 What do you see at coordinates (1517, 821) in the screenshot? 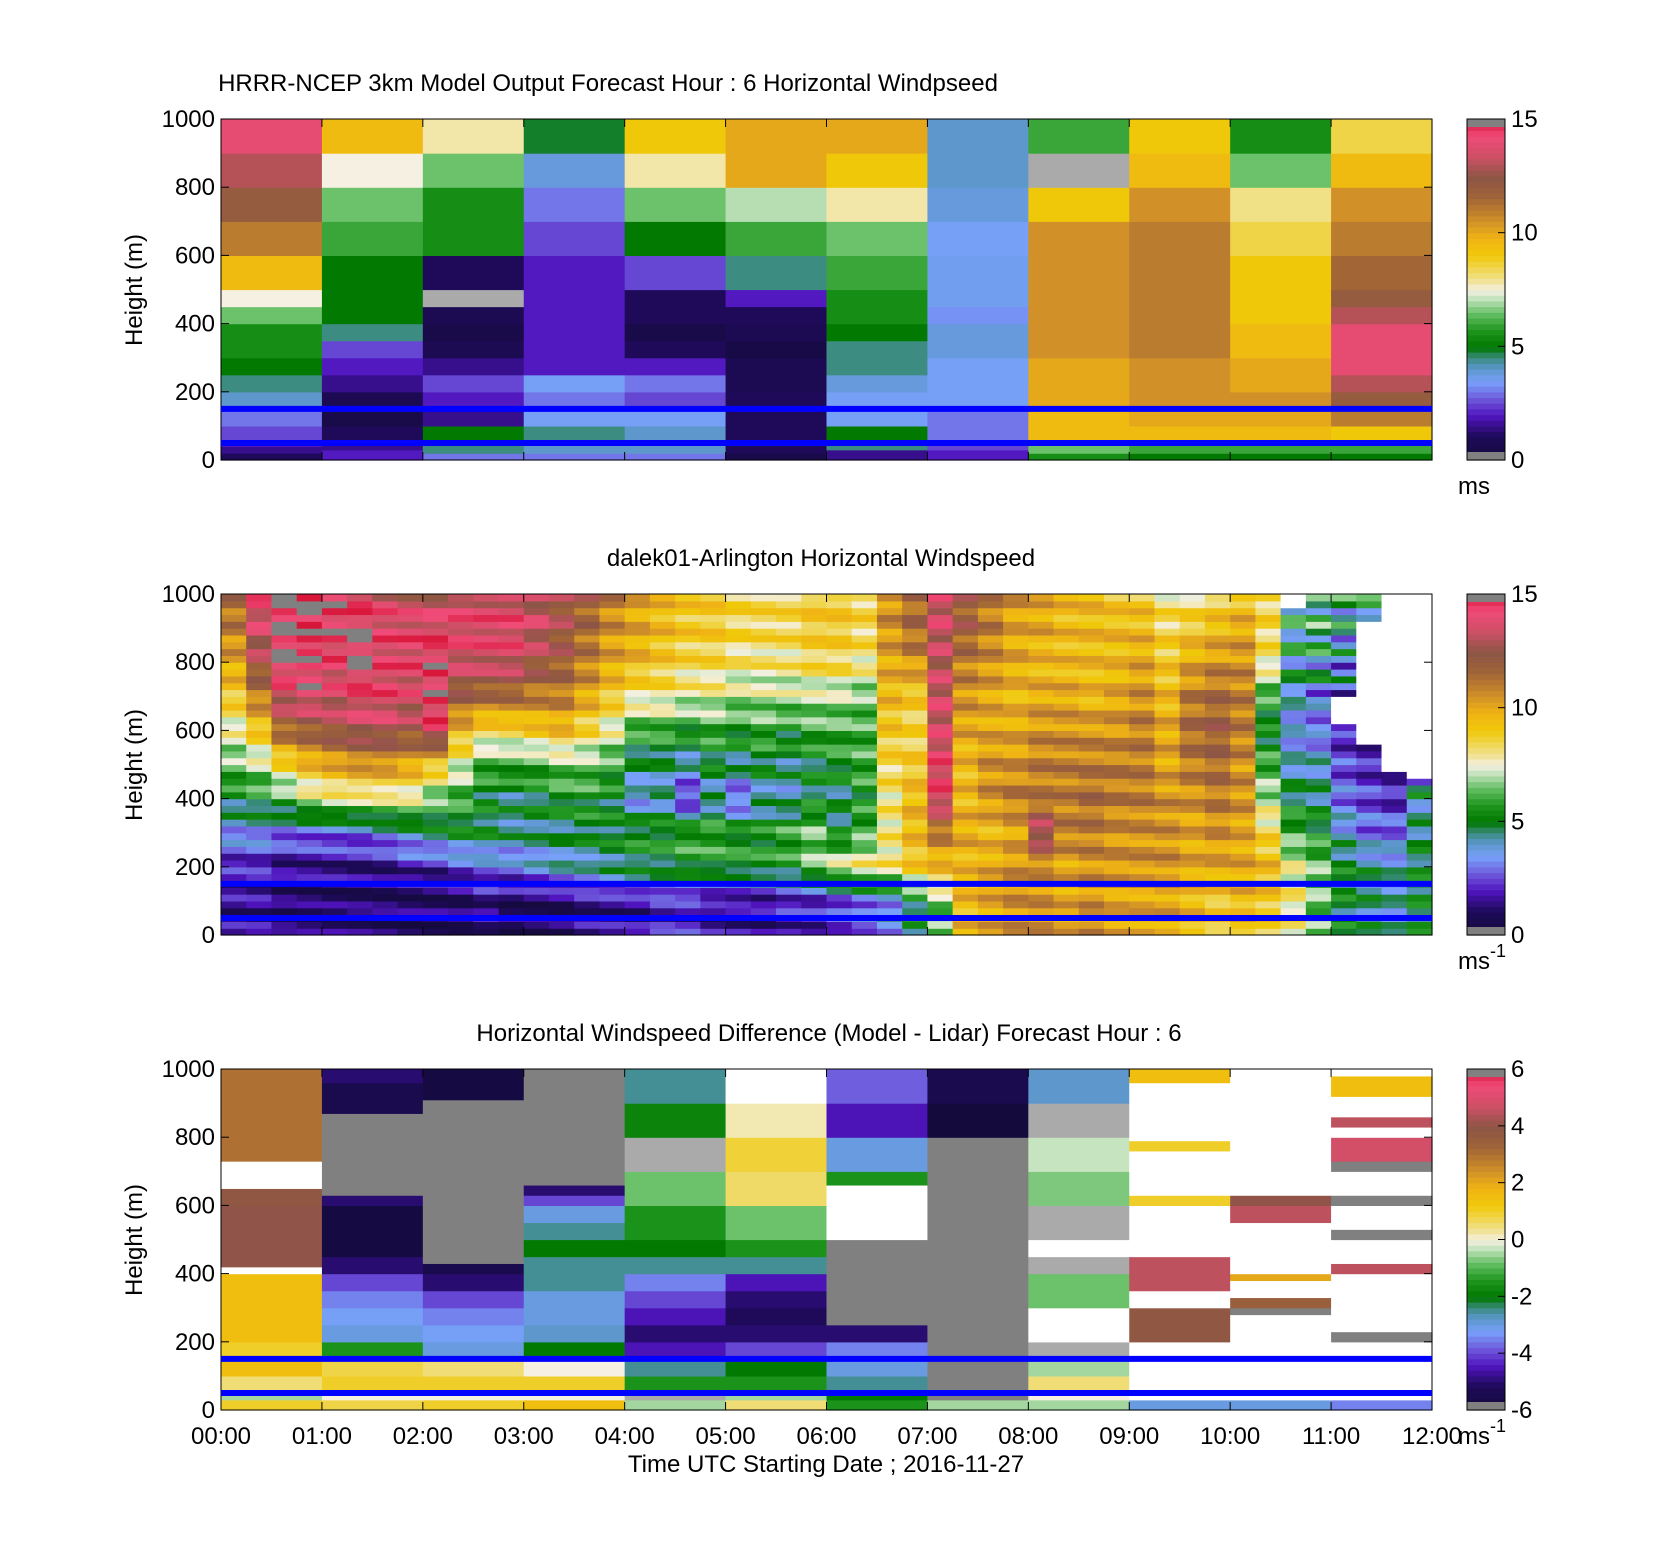
I see `colorbar-tick-label: 5` at bounding box center [1517, 821].